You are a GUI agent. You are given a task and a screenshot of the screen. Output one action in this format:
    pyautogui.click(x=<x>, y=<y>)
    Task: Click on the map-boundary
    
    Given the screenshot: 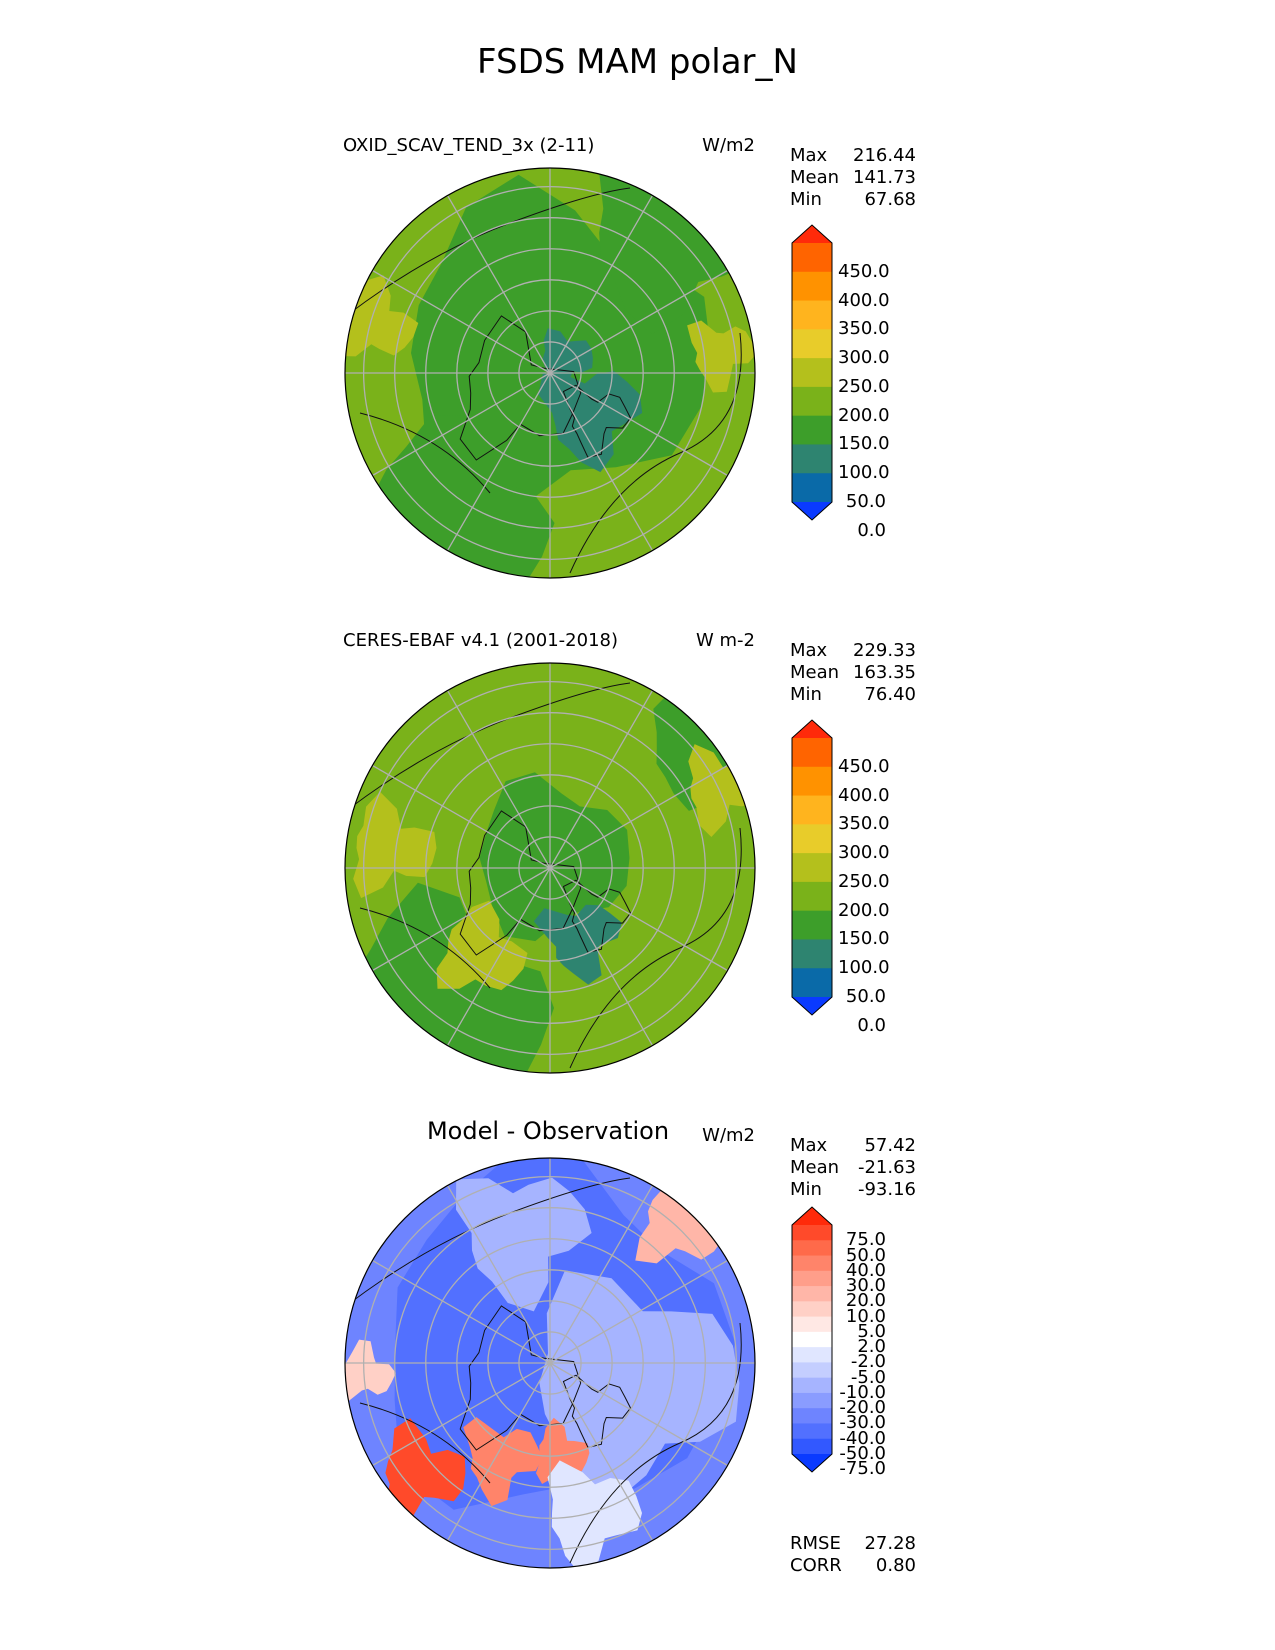 What is the action you would take?
    pyautogui.click(x=550, y=868)
    